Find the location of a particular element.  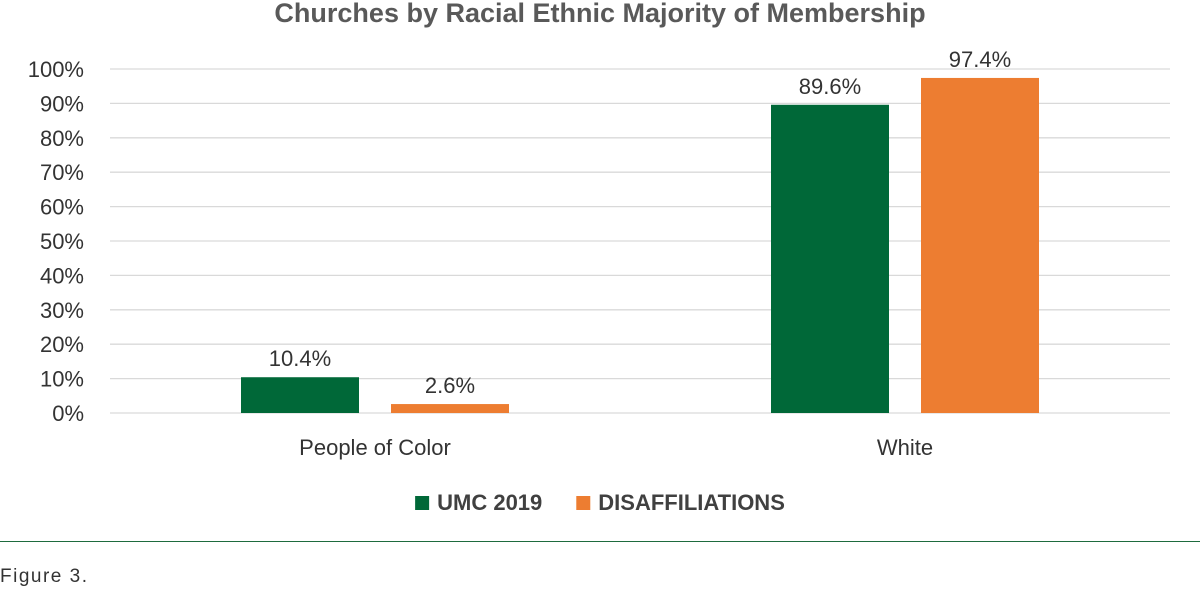

caption-divider is located at coordinates (600, 541).